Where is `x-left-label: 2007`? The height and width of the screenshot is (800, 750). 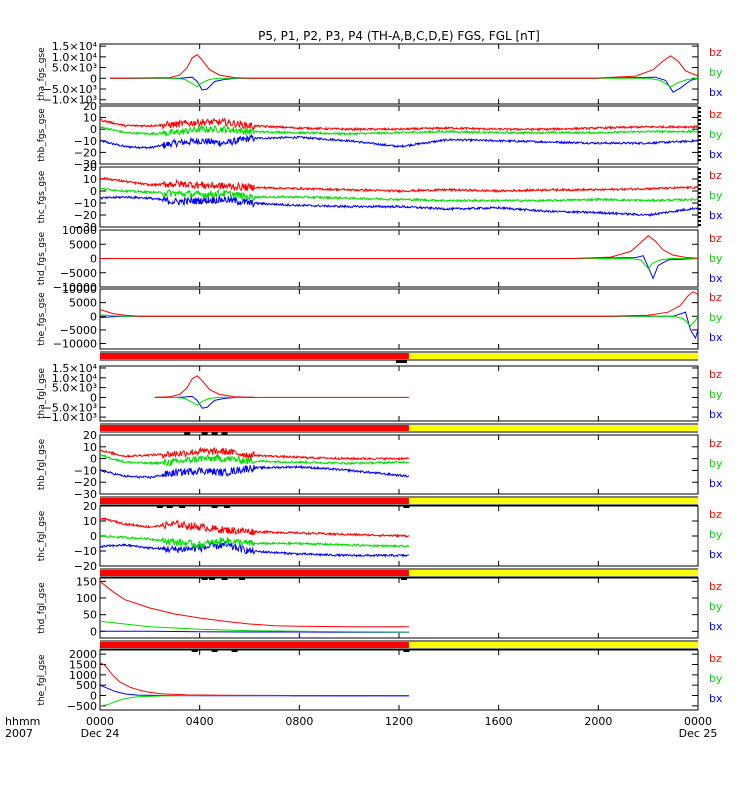
x-left-label: 2007 is located at coordinates (19, 733).